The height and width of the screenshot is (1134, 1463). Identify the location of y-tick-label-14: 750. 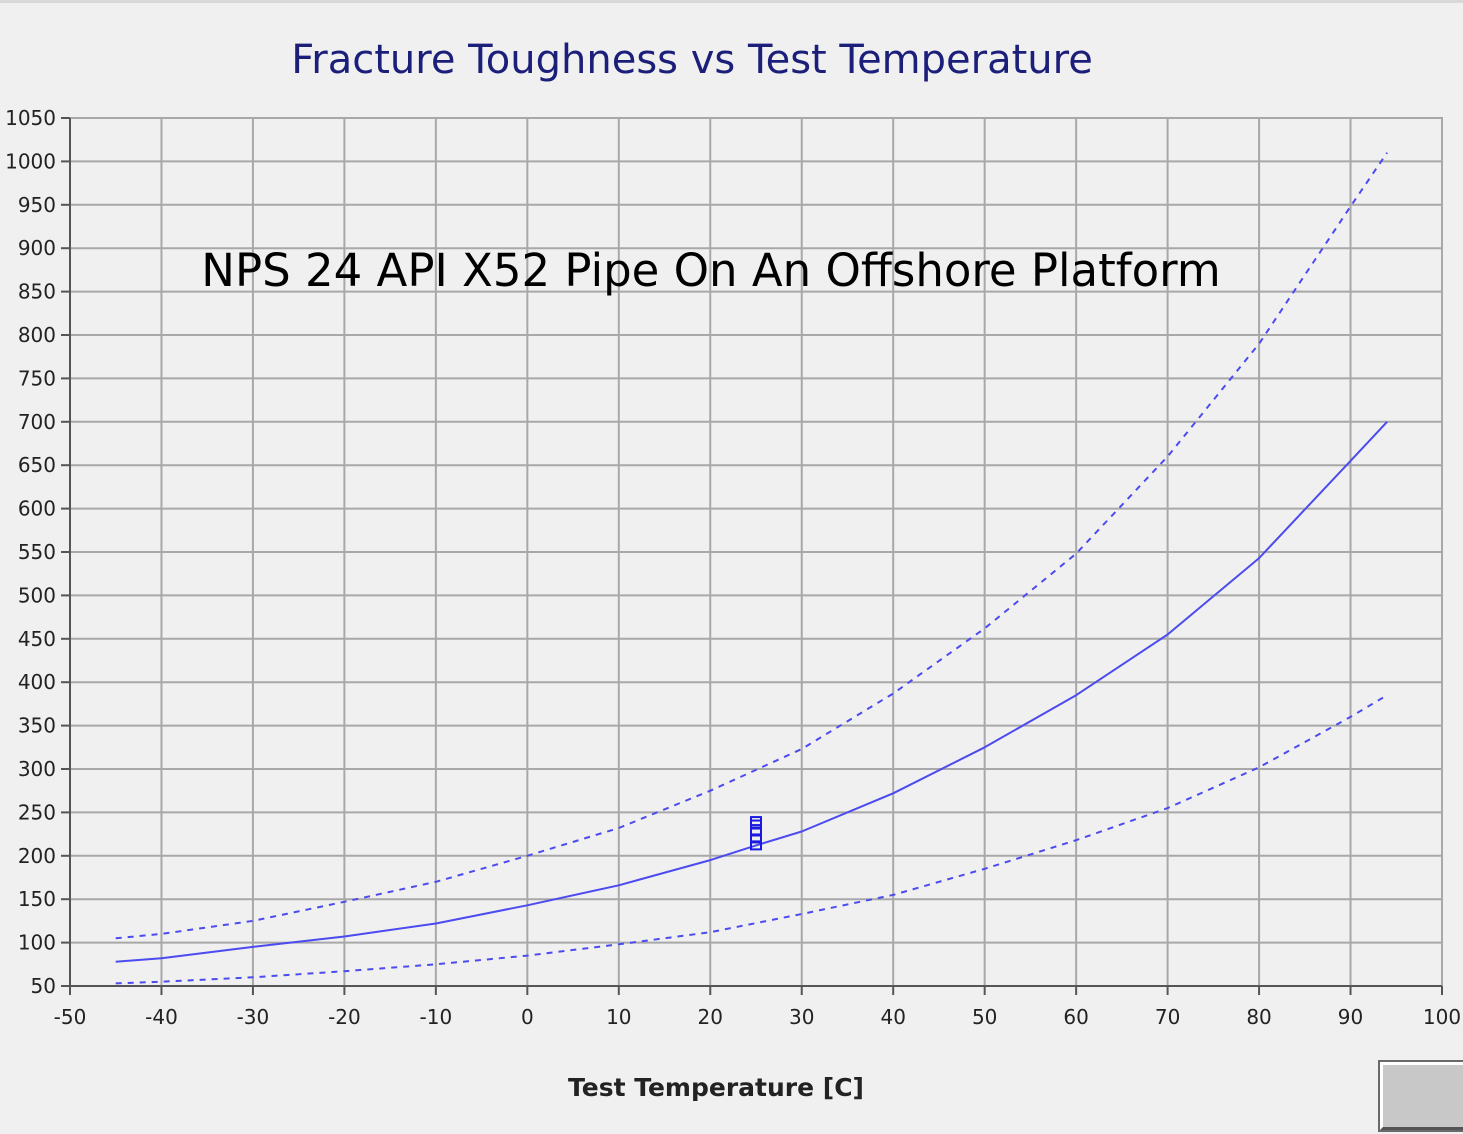
(37, 378).